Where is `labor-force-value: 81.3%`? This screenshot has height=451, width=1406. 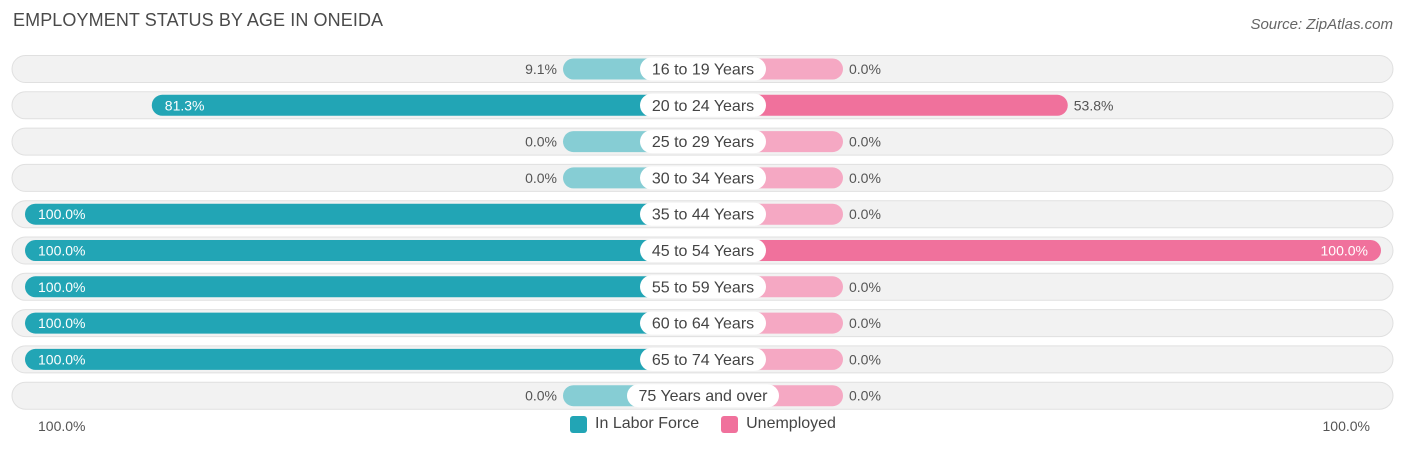 labor-force-value: 81.3% is located at coordinates (185, 105).